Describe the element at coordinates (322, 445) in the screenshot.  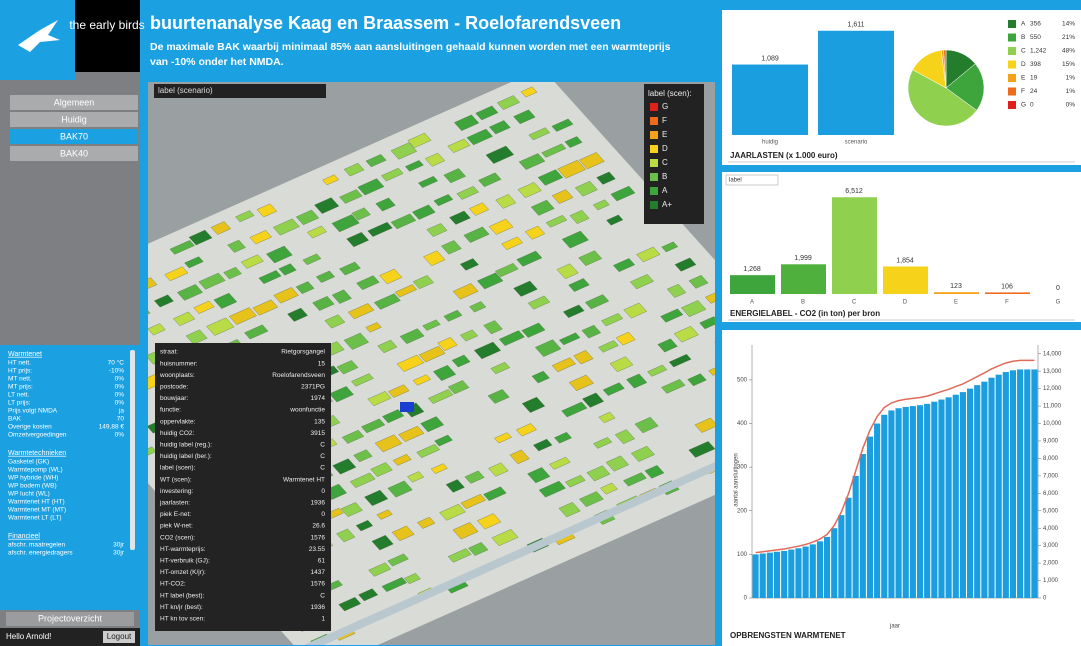
I see `info-value: C` at that location.